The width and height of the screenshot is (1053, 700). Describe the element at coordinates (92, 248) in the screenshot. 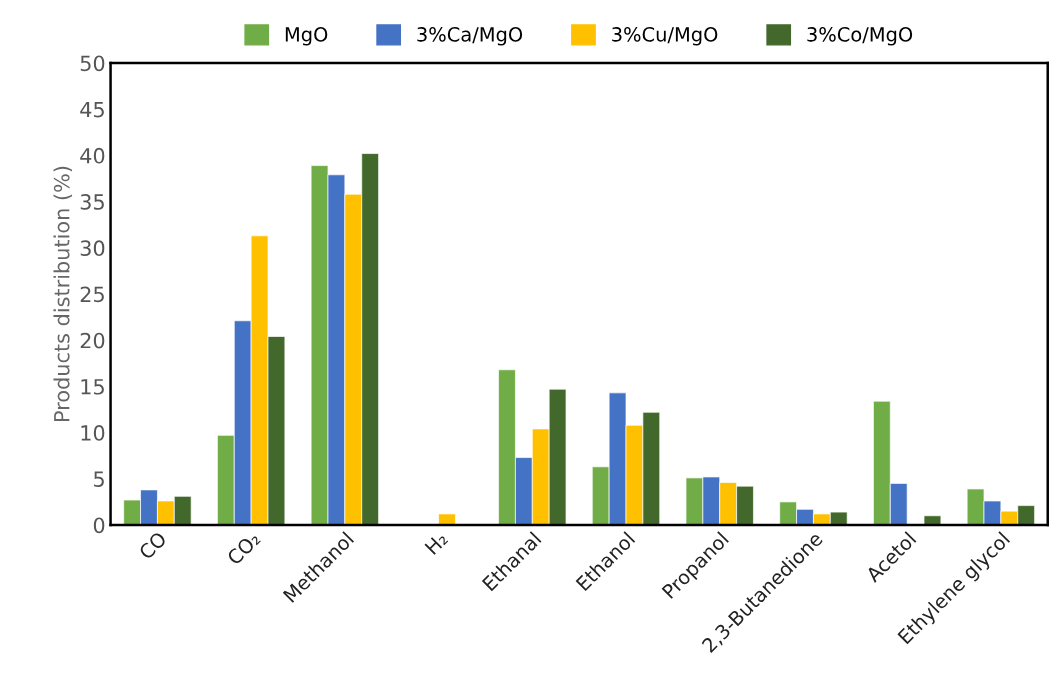

I see `y-tick-label: 30` at that location.